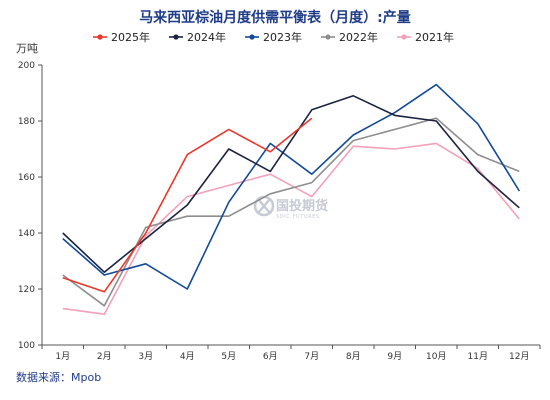 Image resolution: width=550 pixels, height=400 pixels. I want to click on legend-item: 2024年, so click(197, 37).